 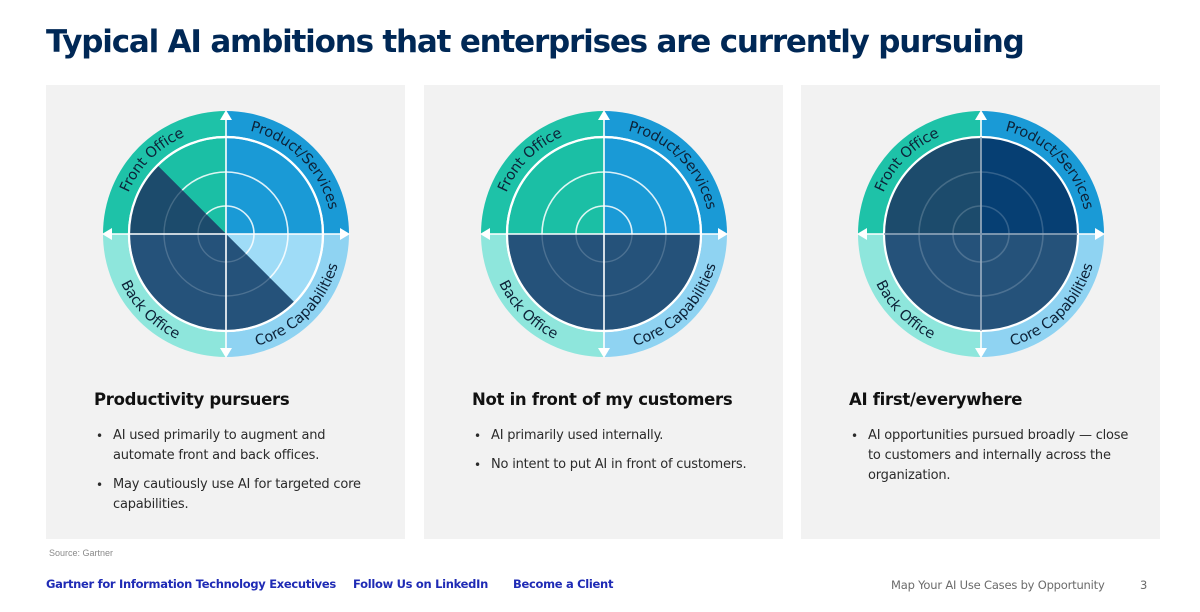 What do you see at coordinates (563, 584) in the screenshot?
I see `footer-link-become-client: Become a Client` at bounding box center [563, 584].